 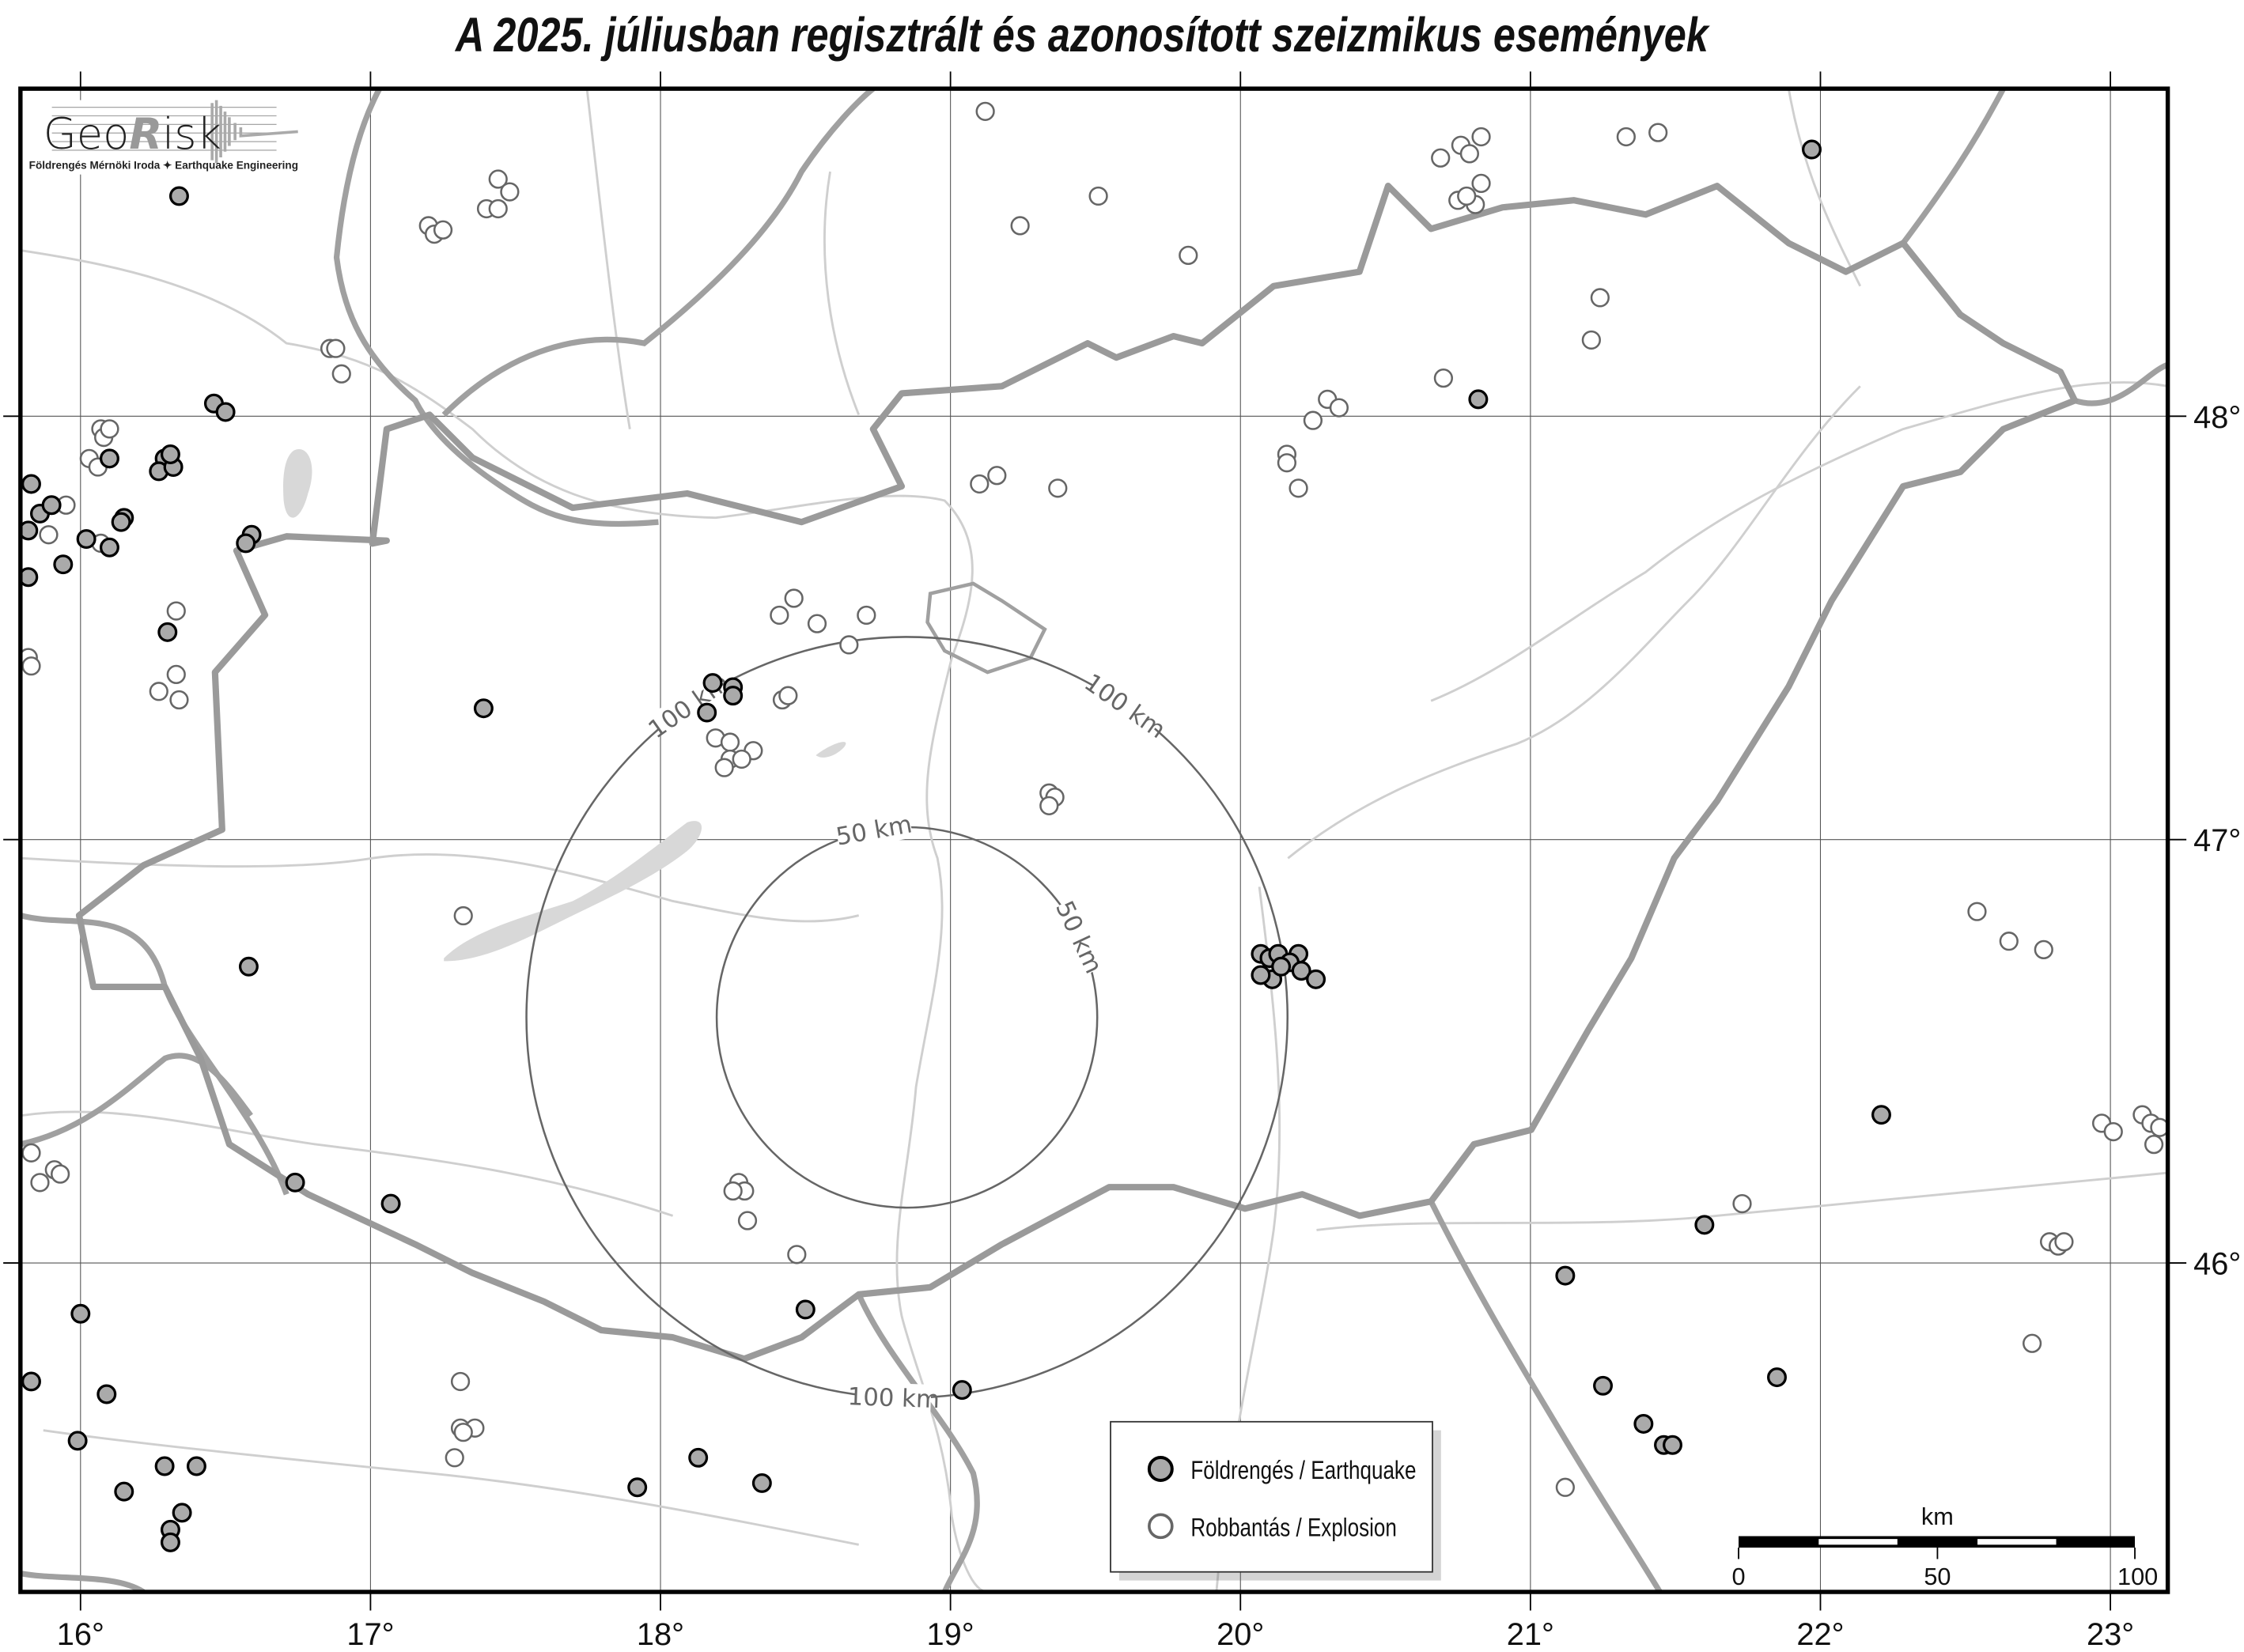 I want to click on lat-label: 47°, so click(x=2217, y=840).